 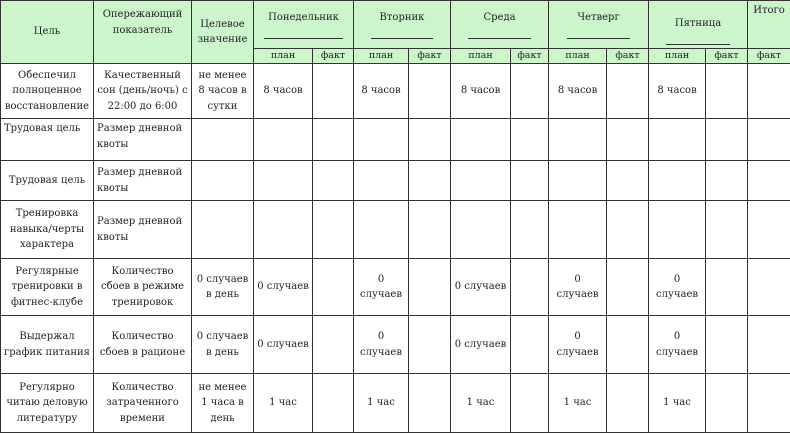 I want to click on leading-cell: Количество затраченного времени, so click(x=142, y=403).